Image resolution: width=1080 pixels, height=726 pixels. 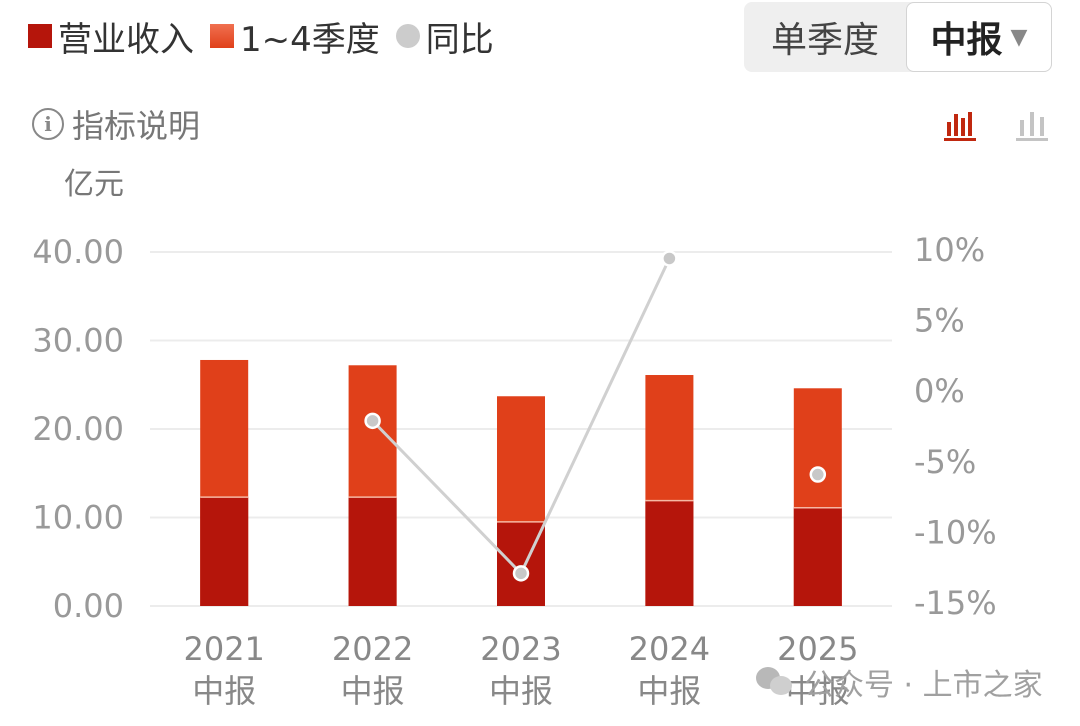 What do you see at coordinates (898, 37) in the screenshot?
I see `period-toggle: 单季度 中报 ▼` at bounding box center [898, 37].